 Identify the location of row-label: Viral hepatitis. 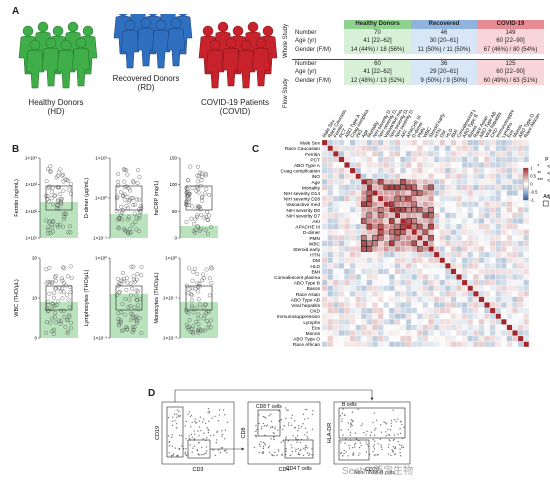
(305, 306).